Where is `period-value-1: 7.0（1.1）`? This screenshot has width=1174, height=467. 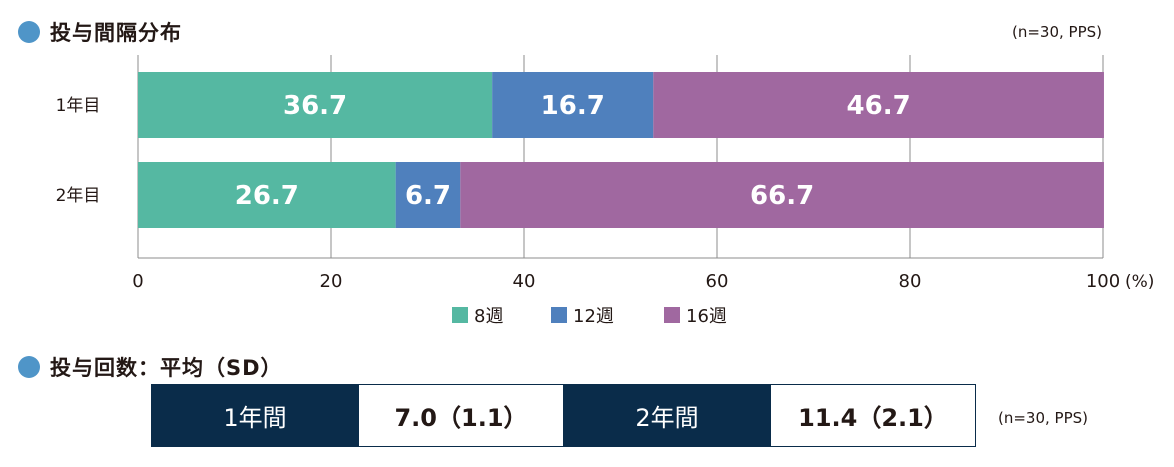
period-value-1: 7.0（1.1） is located at coordinates (461, 415).